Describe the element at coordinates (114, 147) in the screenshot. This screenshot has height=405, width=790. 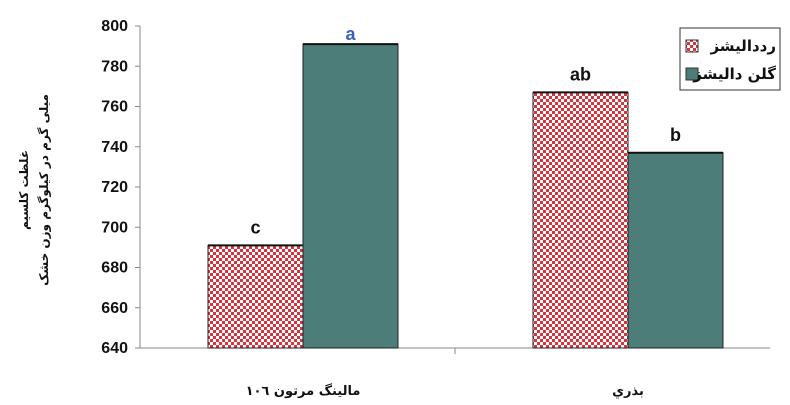
I see `y-tick-label: 740` at that location.